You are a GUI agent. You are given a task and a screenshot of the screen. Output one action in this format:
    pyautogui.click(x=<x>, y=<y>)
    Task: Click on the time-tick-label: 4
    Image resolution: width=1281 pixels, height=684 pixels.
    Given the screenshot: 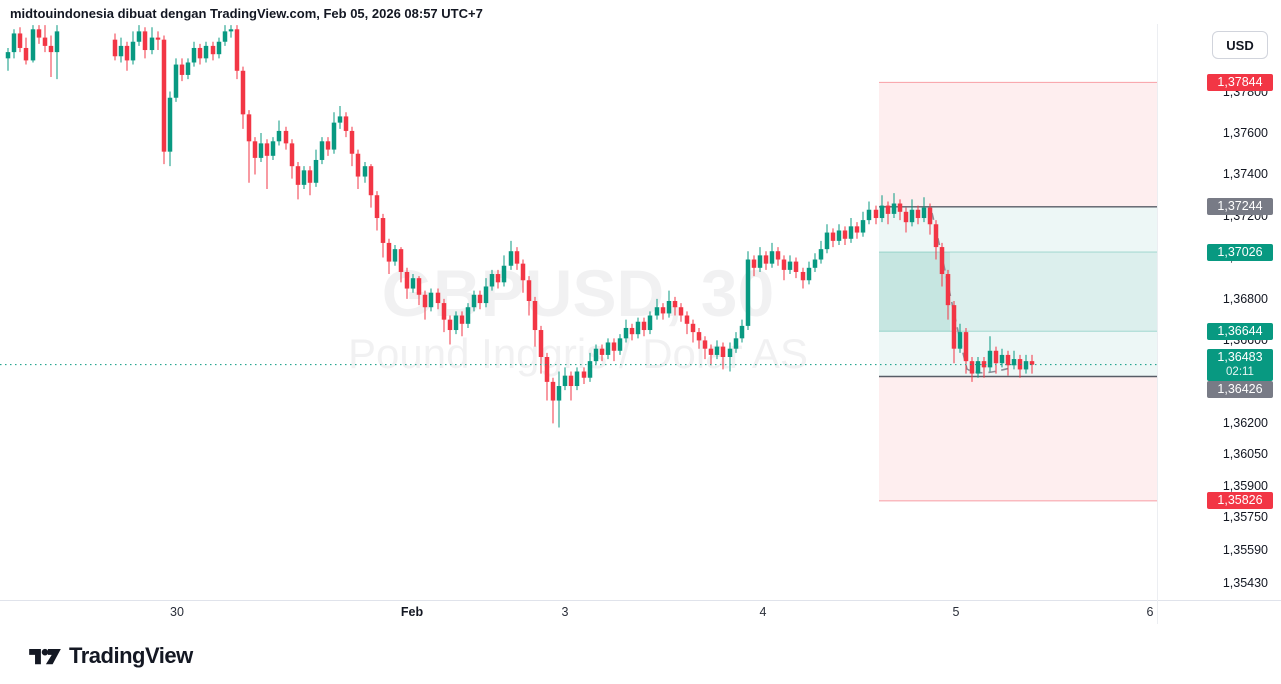 What is the action you would take?
    pyautogui.click(x=763, y=612)
    